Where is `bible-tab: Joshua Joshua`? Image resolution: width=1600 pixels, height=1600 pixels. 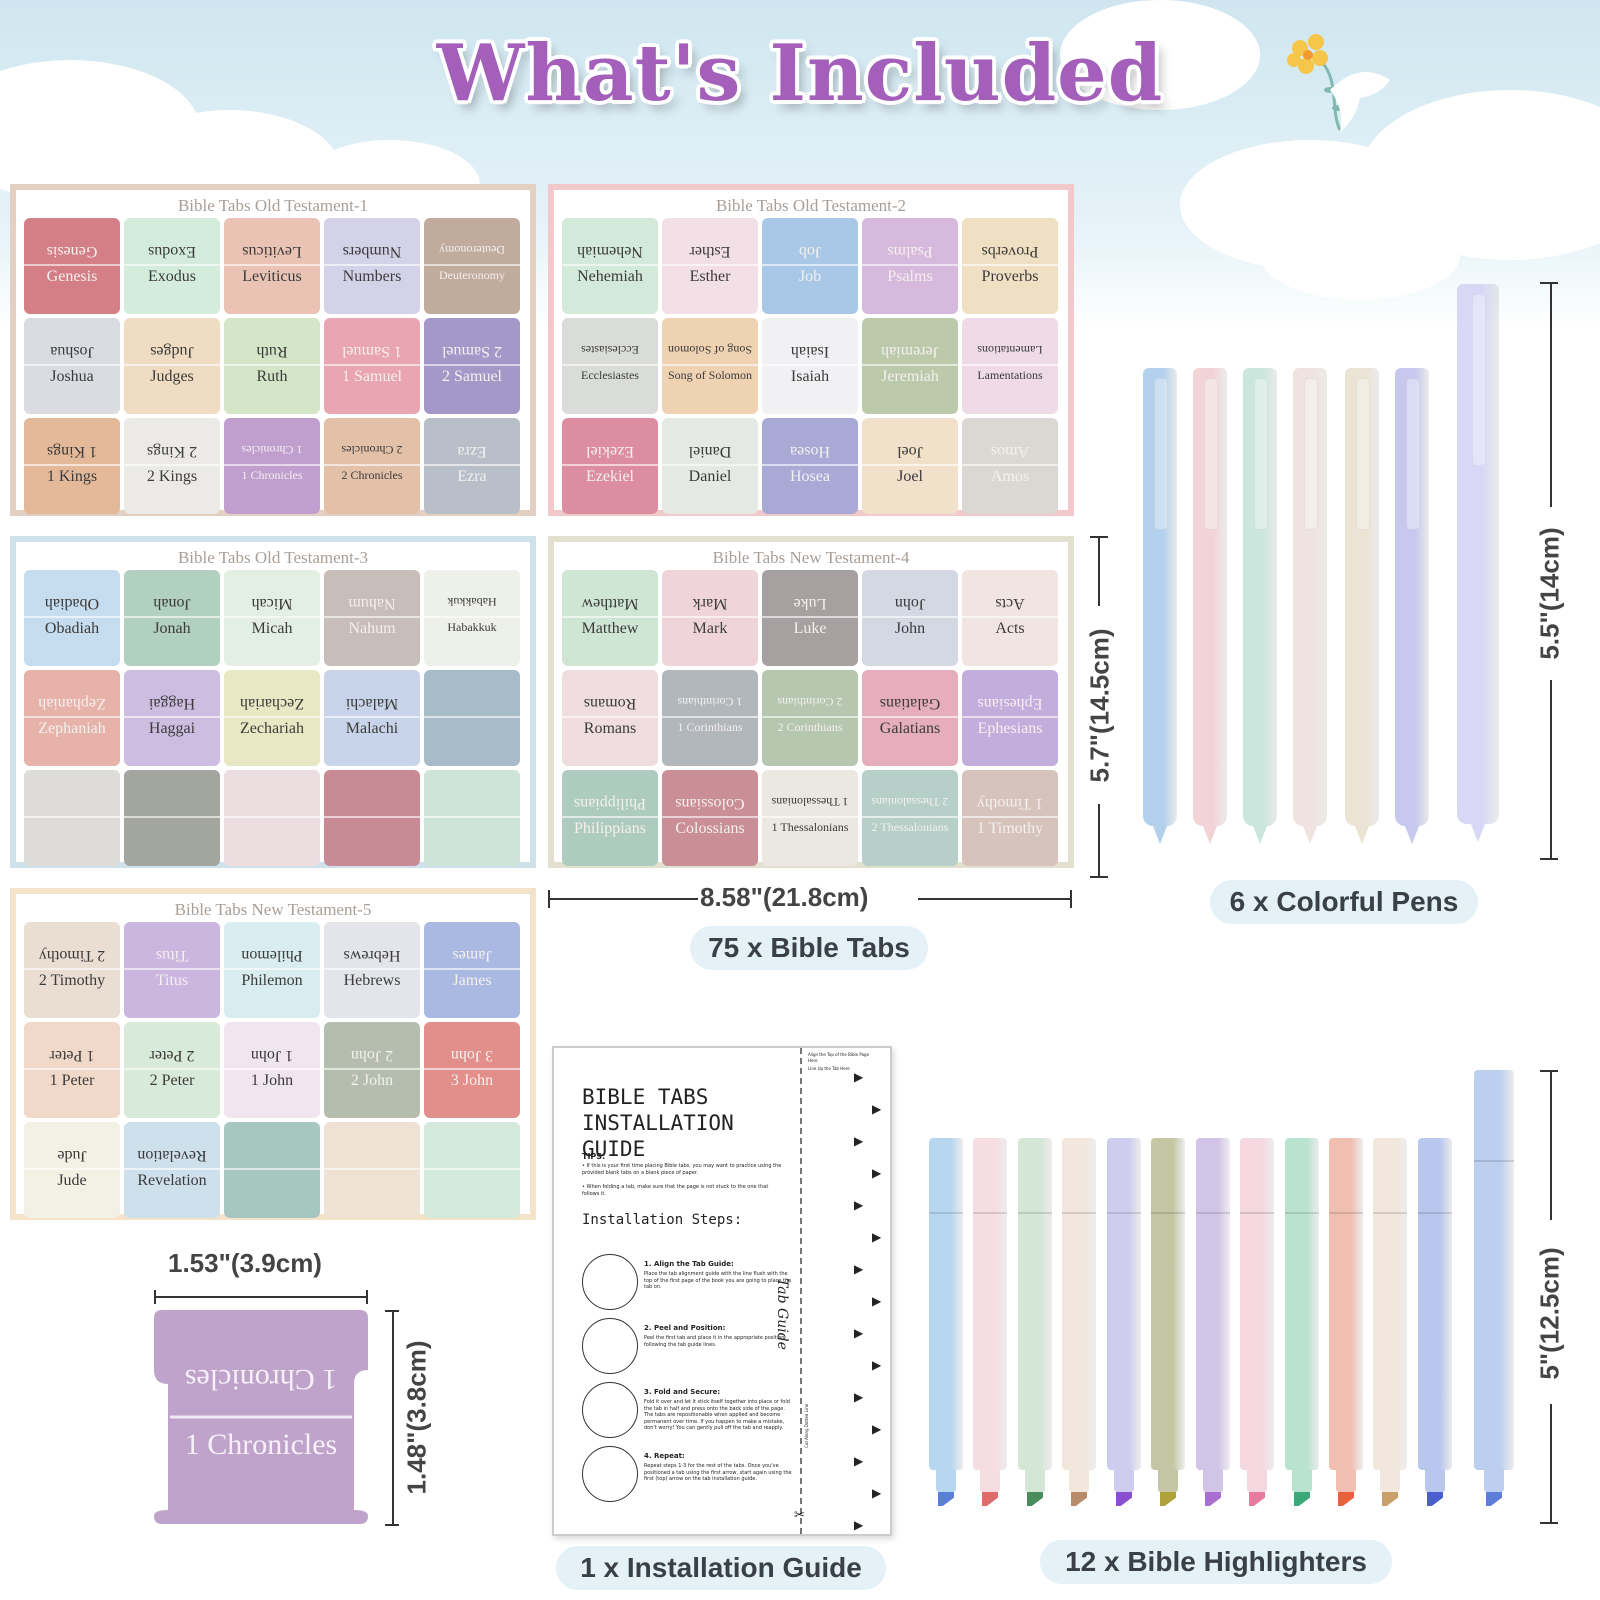 bible-tab: Joshua Joshua is located at coordinates (72, 366).